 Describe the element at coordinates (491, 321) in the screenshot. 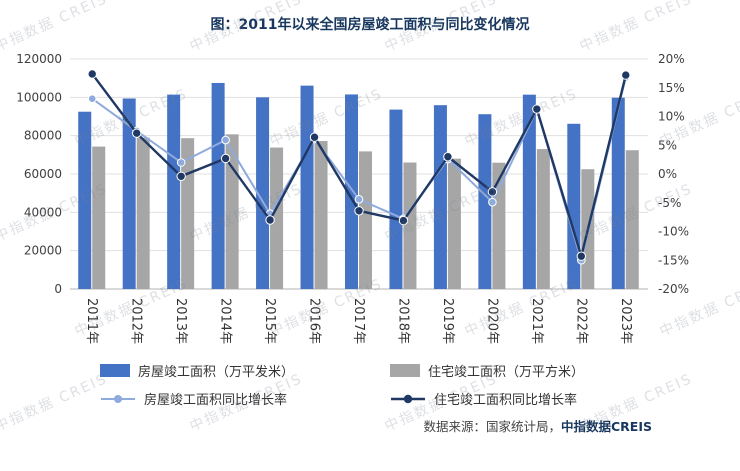

I see `x-axis-label: 2020年` at that location.